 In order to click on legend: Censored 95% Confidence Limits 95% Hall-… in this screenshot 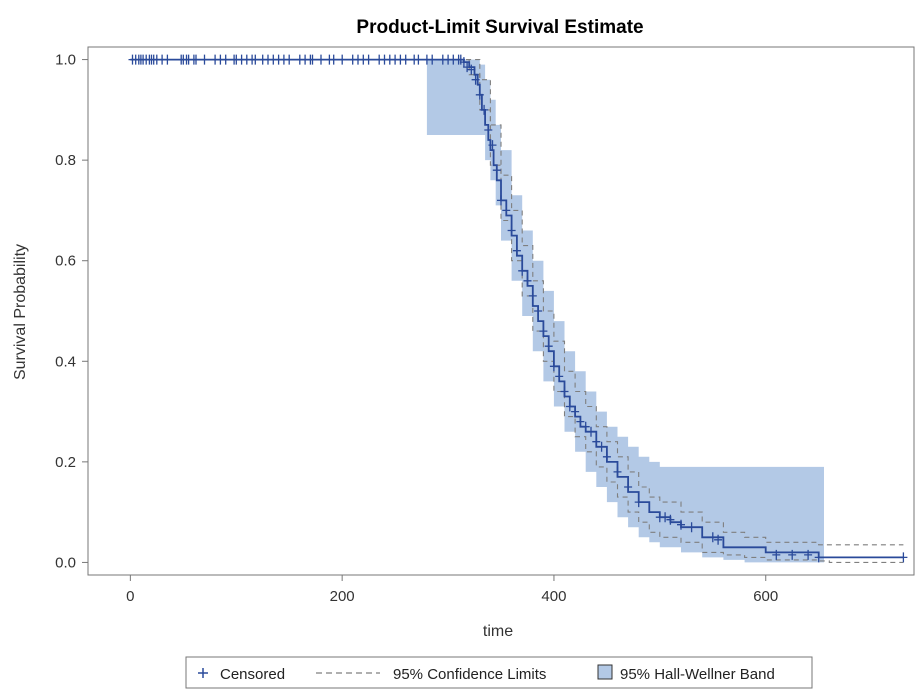, I will do `click(499, 672)`.